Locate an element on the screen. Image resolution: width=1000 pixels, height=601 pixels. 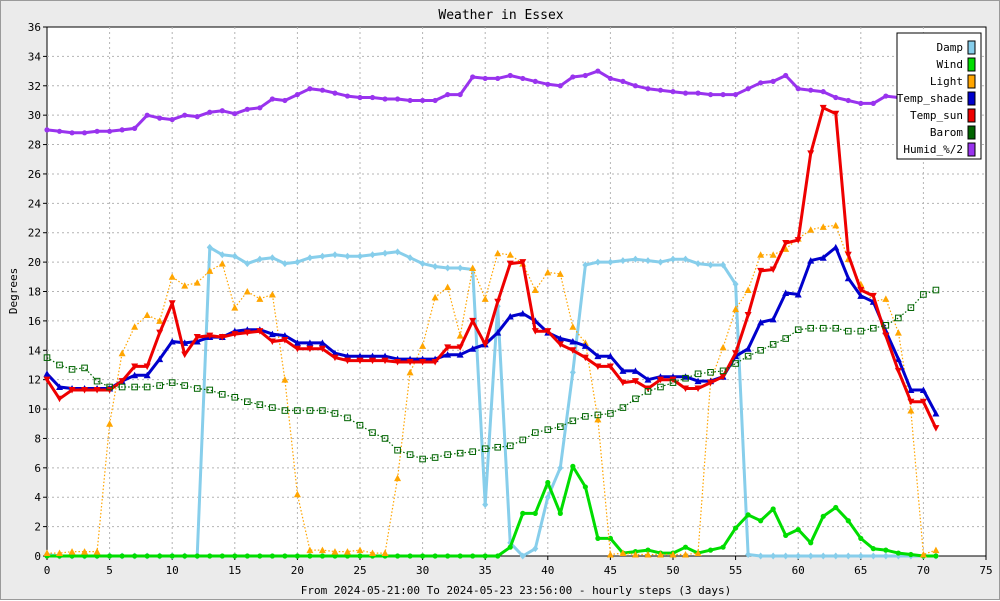
x-tick-label: 60 is located at coordinates (798, 570).